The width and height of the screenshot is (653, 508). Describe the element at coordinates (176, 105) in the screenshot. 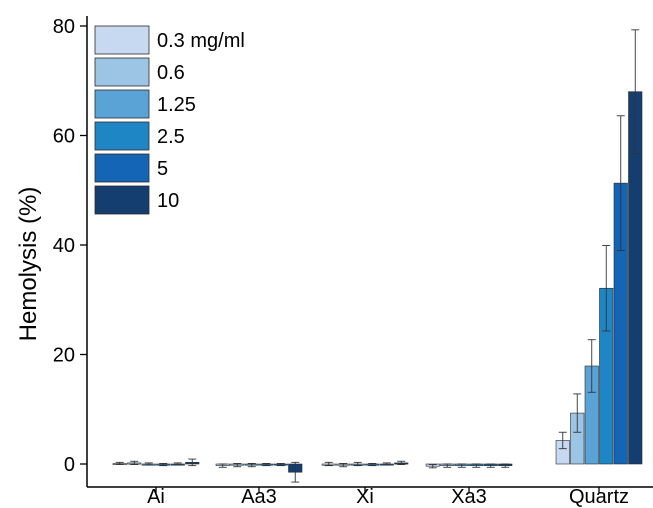

I see `legend-label-2: 1.25` at that location.